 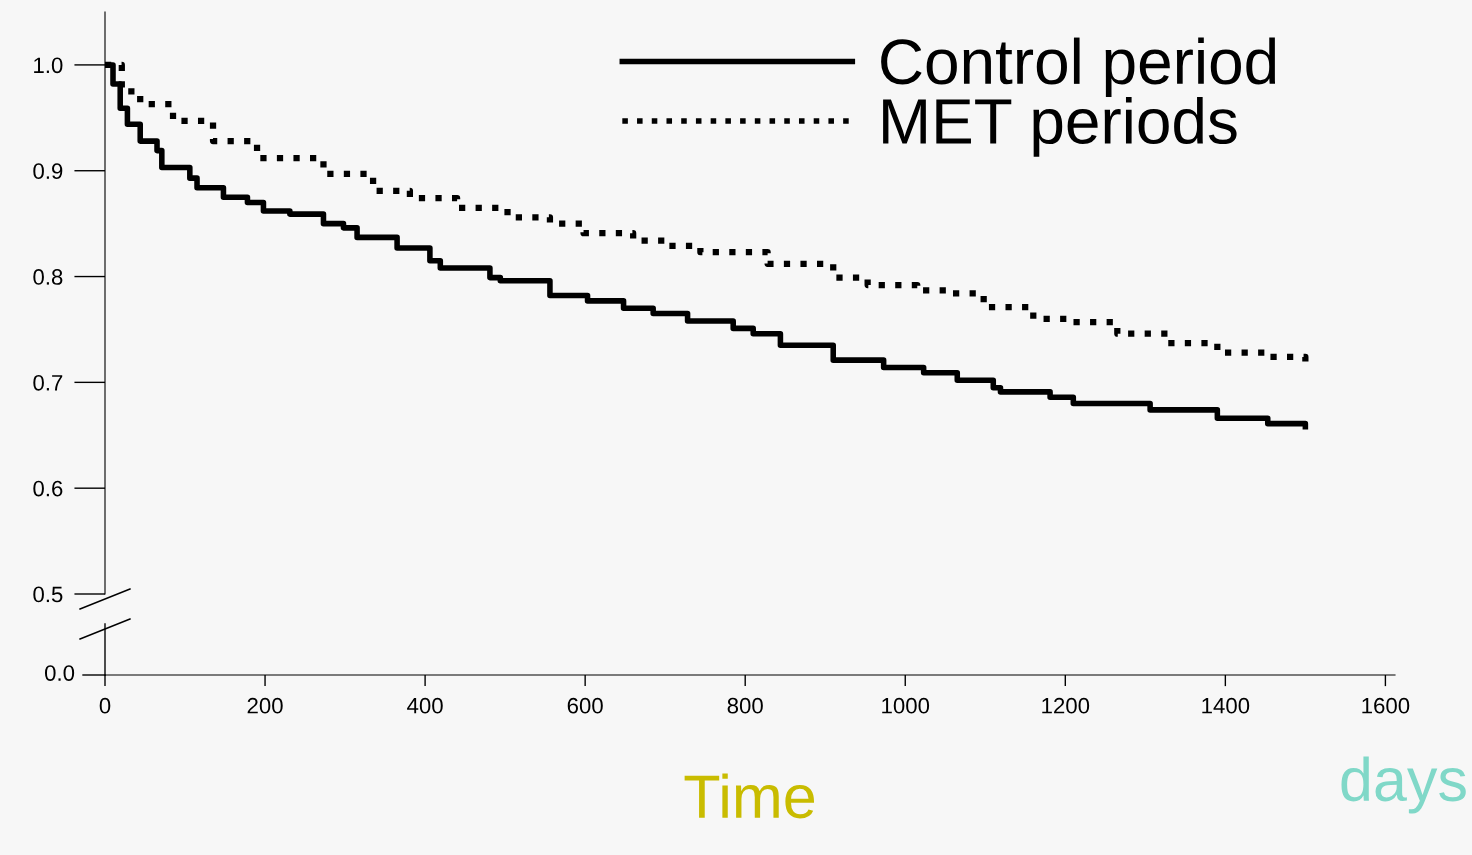 I want to click on legend-label: MET periods, so click(x=1060, y=127).